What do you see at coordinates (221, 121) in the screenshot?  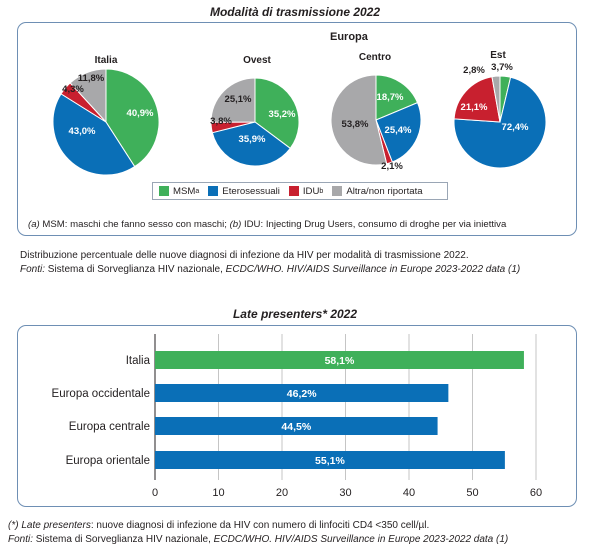 I see `pie-value-label-ovest-idu: 3,8%` at bounding box center [221, 121].